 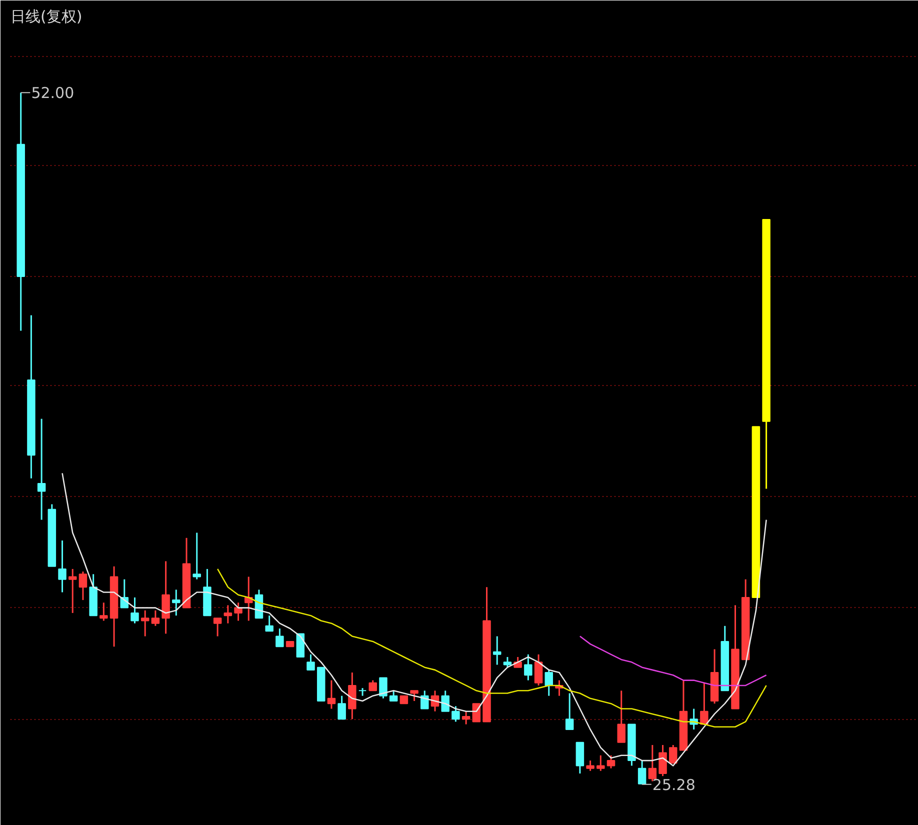 I want to click on annotation: 25.28, so click(x=674, y=785).